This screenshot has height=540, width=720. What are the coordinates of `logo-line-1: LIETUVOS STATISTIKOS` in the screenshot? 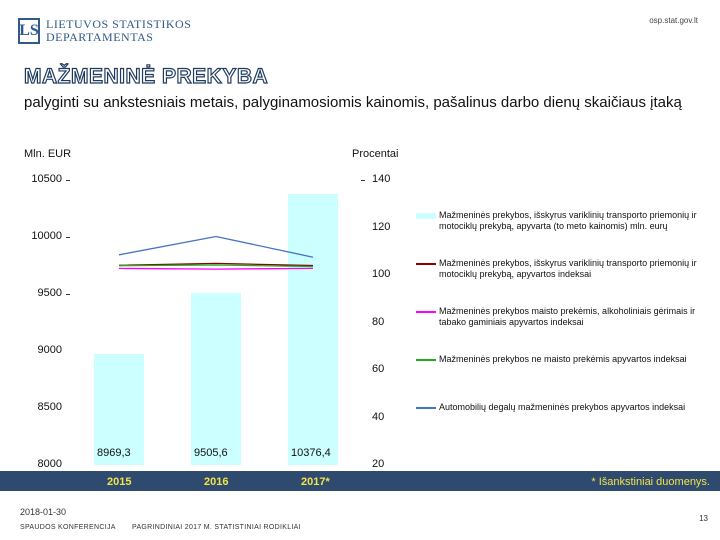 It's located at (119, 24).